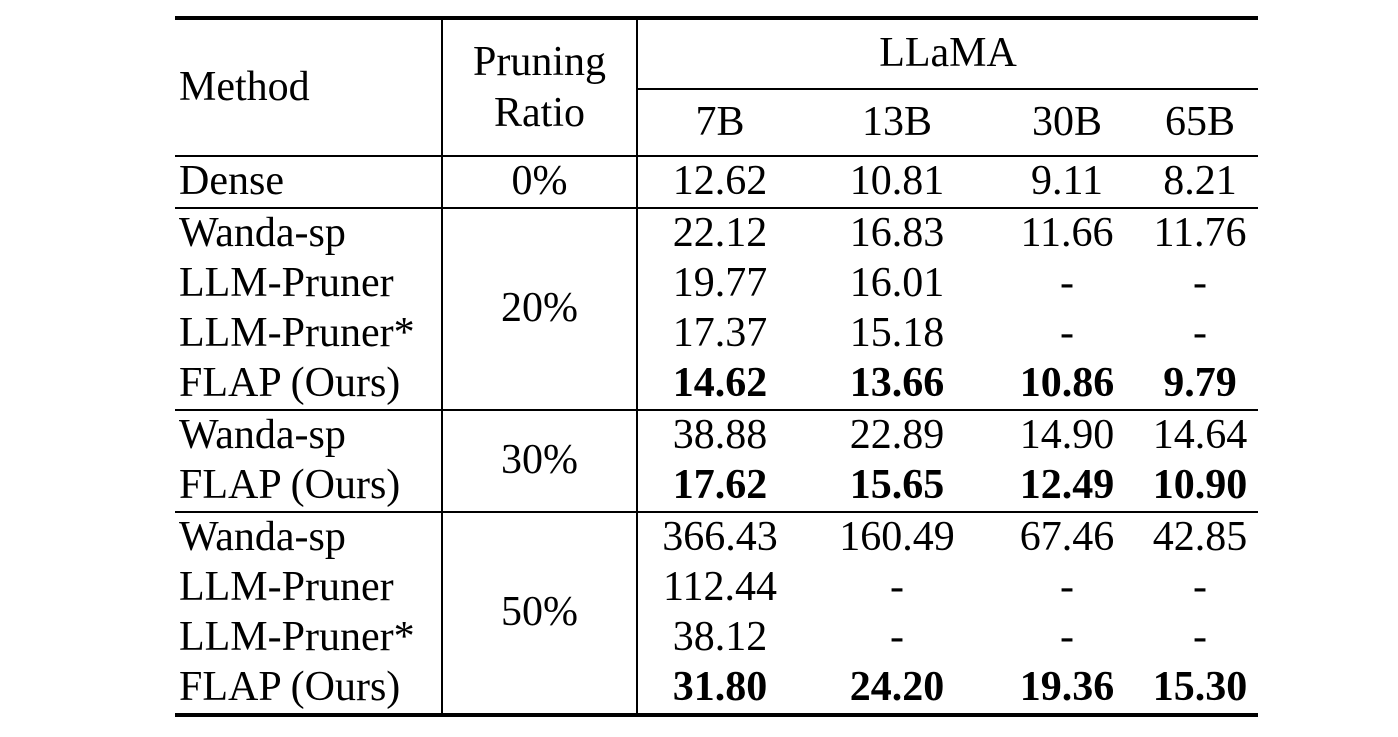  Describe the element at coordinates (897, 487) in the screenshot. I see `value-cell: 15.65` at that location.